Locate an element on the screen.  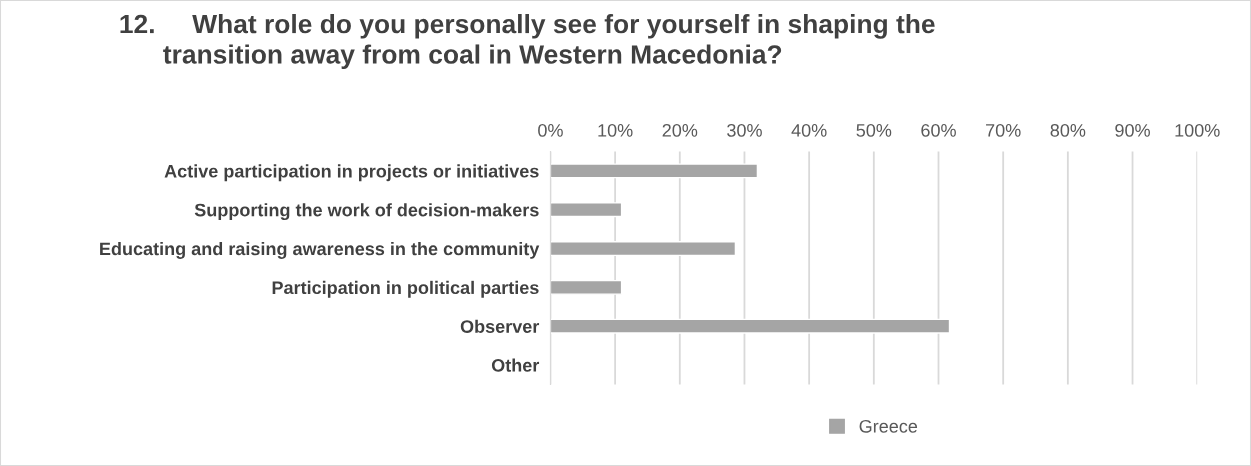
y-tick-label: Participation in political parties is located at coordinates (405, 289).